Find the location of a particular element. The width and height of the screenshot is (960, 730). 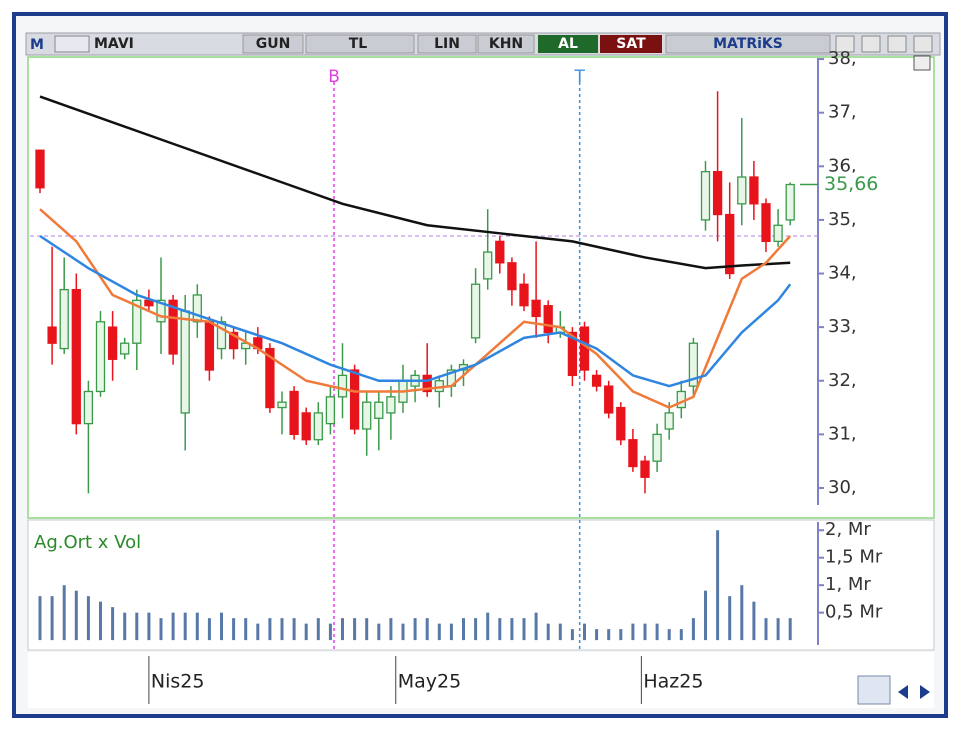

y-tick-label: 35, is located at coordinates (842, 219).